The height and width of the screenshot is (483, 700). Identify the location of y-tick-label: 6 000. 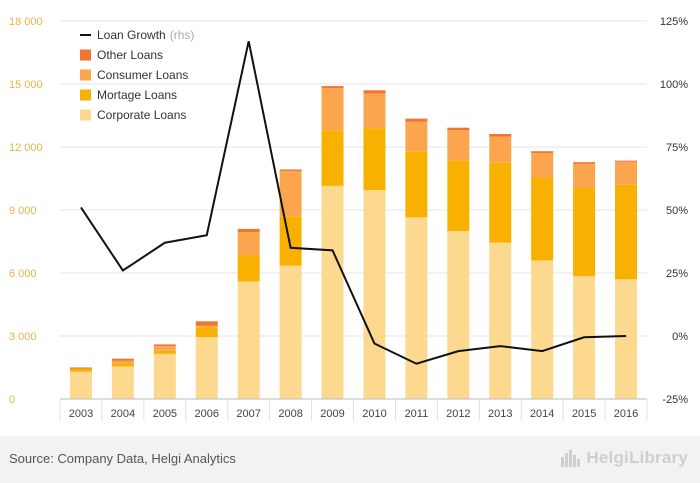
(23, 274).